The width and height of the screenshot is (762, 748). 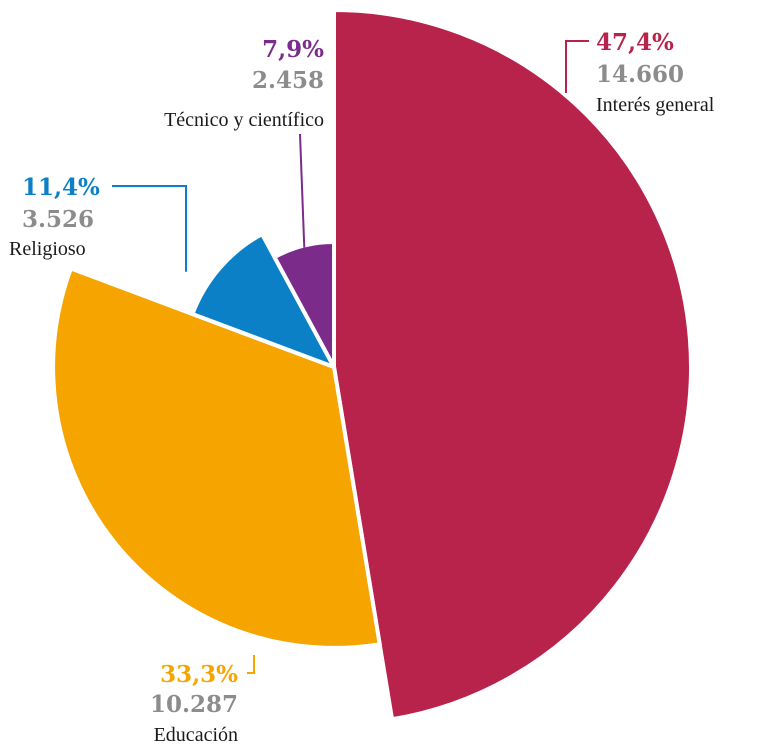 What do you see at coordinates (635, 42) in the screenshot?
I see `percent-label-interes-general: 47,4%` at bounding box center [635, 42].